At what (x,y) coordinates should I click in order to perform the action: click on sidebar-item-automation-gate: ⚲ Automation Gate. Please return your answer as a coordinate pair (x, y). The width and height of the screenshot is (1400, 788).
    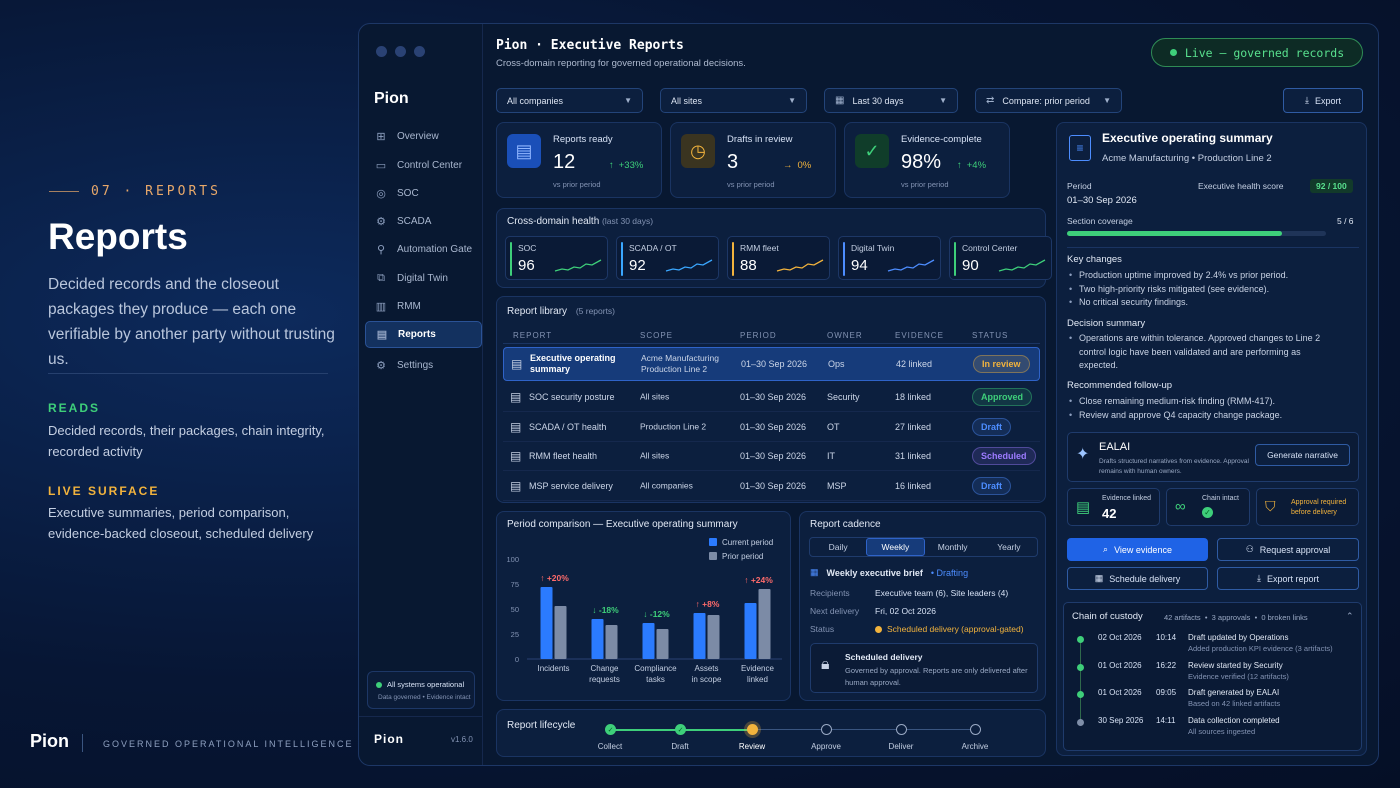
    Looking at the image, I should click on (423, 249).